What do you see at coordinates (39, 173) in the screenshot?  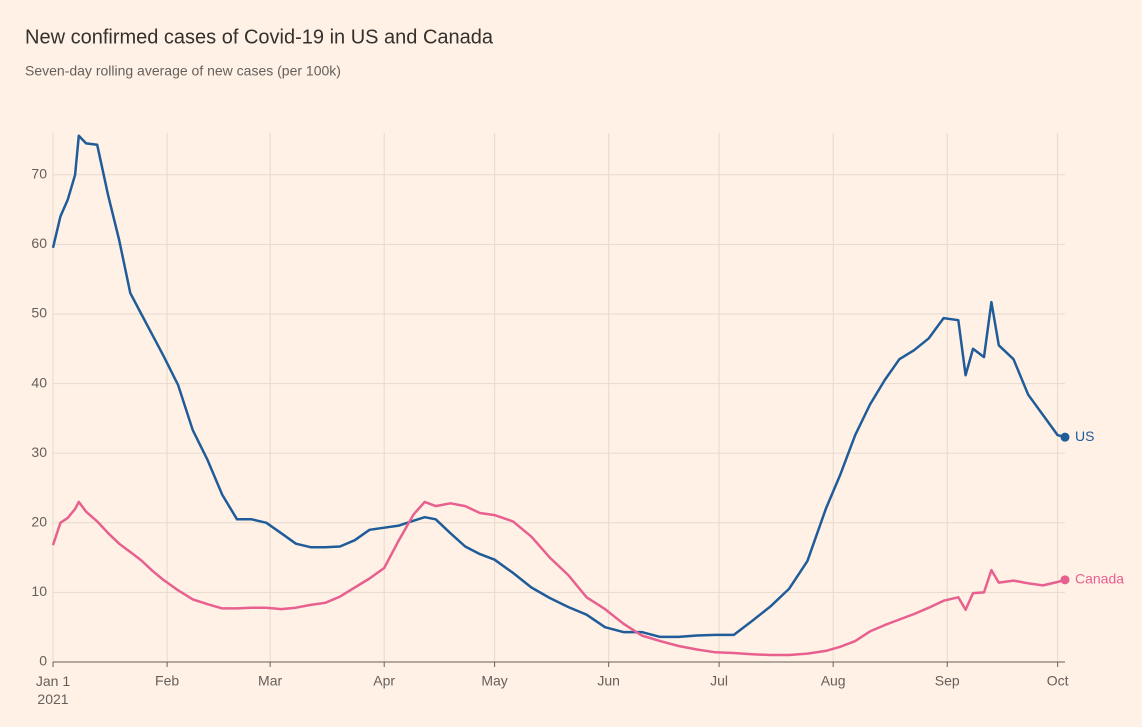 I see `y-tick-label: 70` at bounding box center [39, 173].